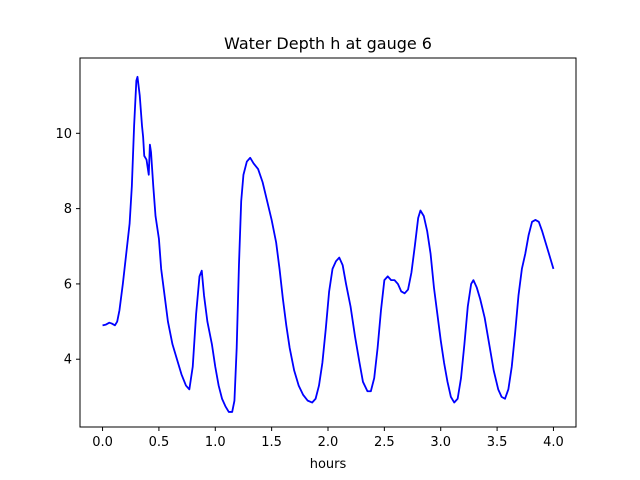  I want to click on x-axis-ticks: 0.0 0.5 1.0 1.5 2.0 2.5 3.0 3.5 4.0, so click(328, 438).